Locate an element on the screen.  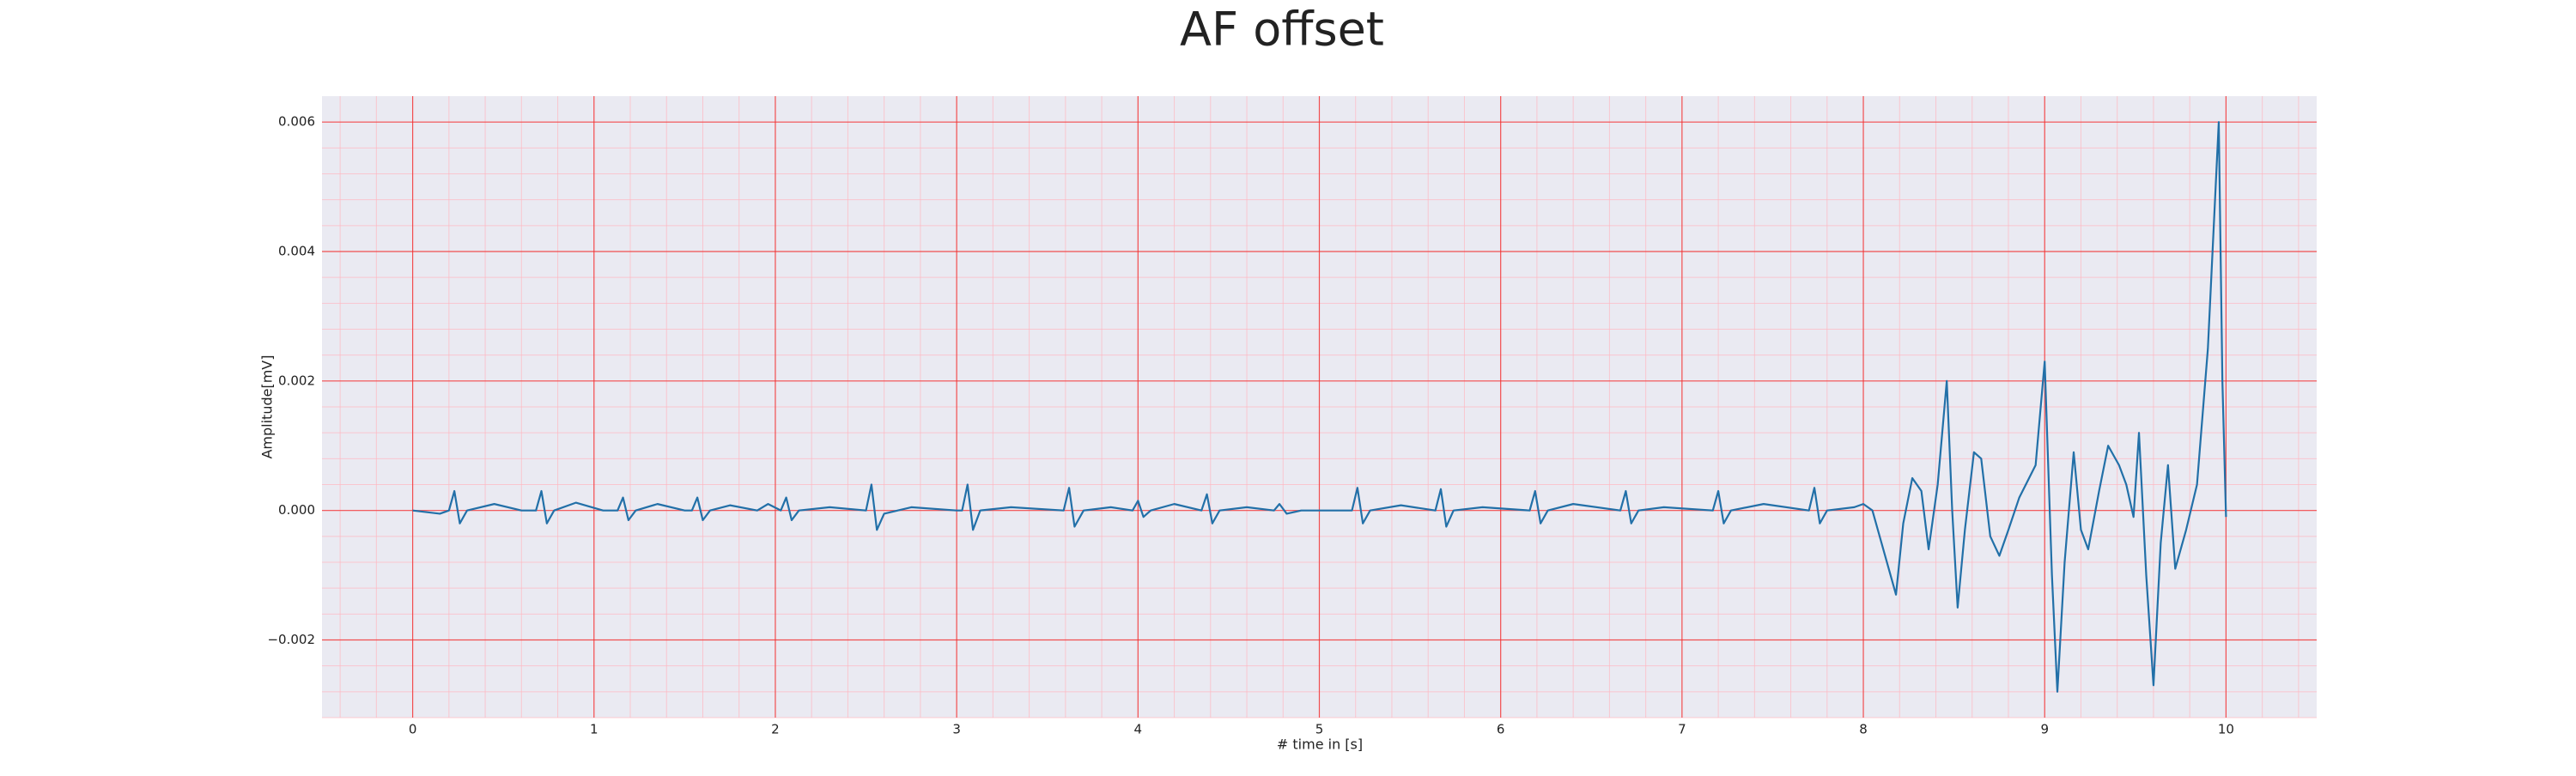
x-tick-label: 2 is located at coordinates (775, 730).